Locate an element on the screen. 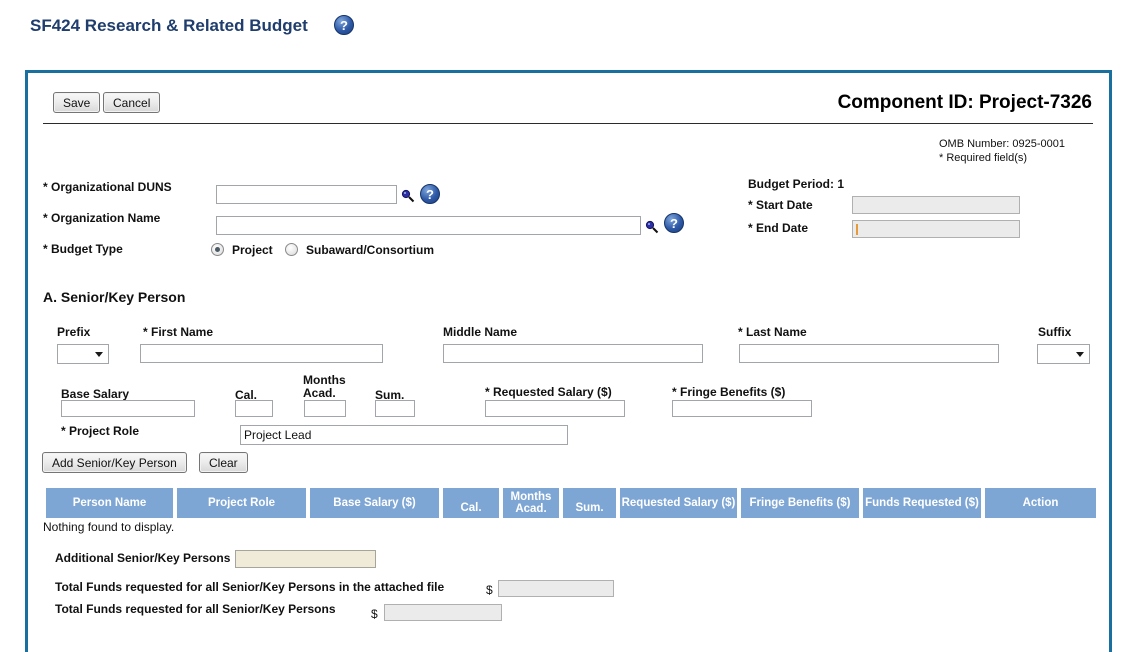 This screenshot has width=1144, height=652. col-project-role: Project Role is located at coordinates (241, 503).